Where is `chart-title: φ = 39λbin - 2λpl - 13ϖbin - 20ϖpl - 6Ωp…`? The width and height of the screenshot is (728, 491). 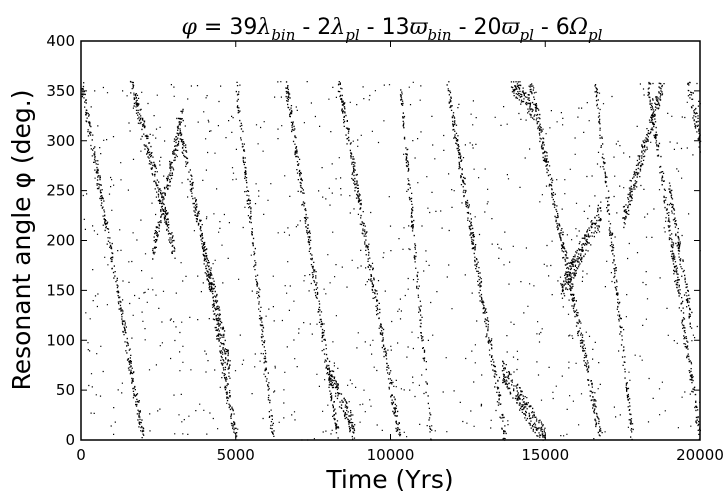
chart-title: φ = 39λbin - 2λpl - 13ϖbin - 20ϖpl - 6Ωp… is located at coordinates (392, 29).